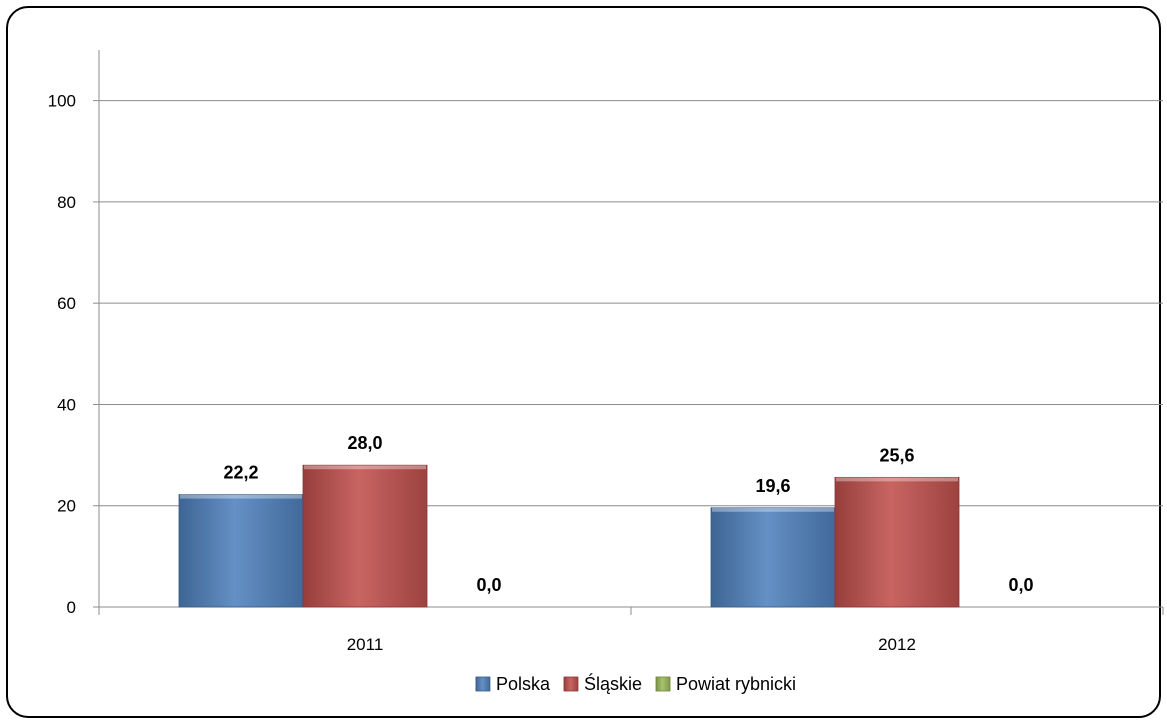 Image resolution: width=1167 pixels, height=724 pixels. I want to click on legend-label: Powiat rybnicki, so click(736, 684).